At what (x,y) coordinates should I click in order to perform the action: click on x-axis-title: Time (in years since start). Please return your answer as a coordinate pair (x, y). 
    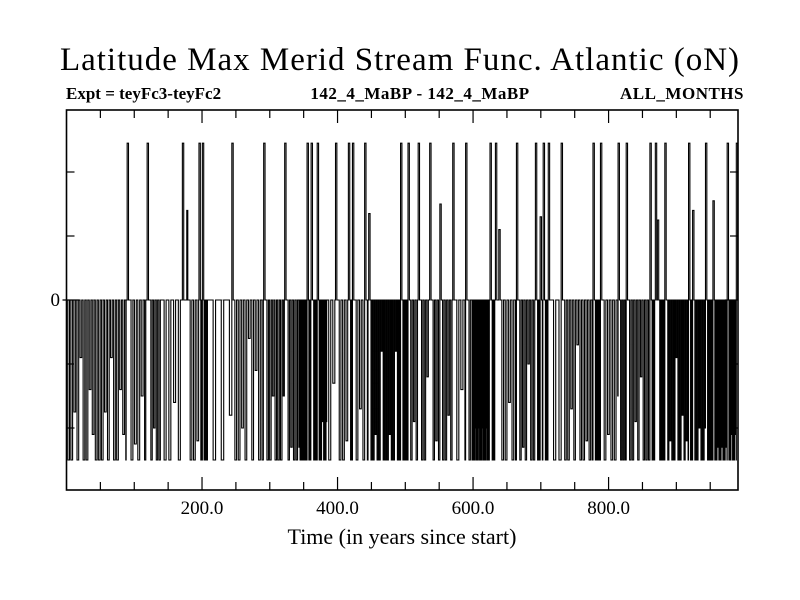
    Looking at the image, I should click on (402, 536).